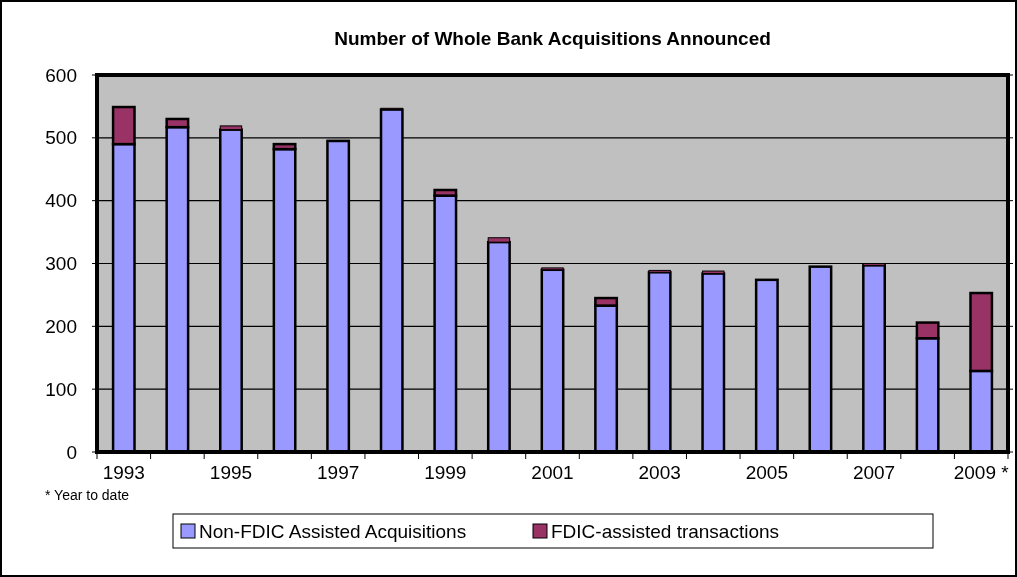 The image size is (1017, 577). Describe the element at coordinates (665, 531) in the screenshot. I see `legend-label: FDIC-assisted transactions` at that location.